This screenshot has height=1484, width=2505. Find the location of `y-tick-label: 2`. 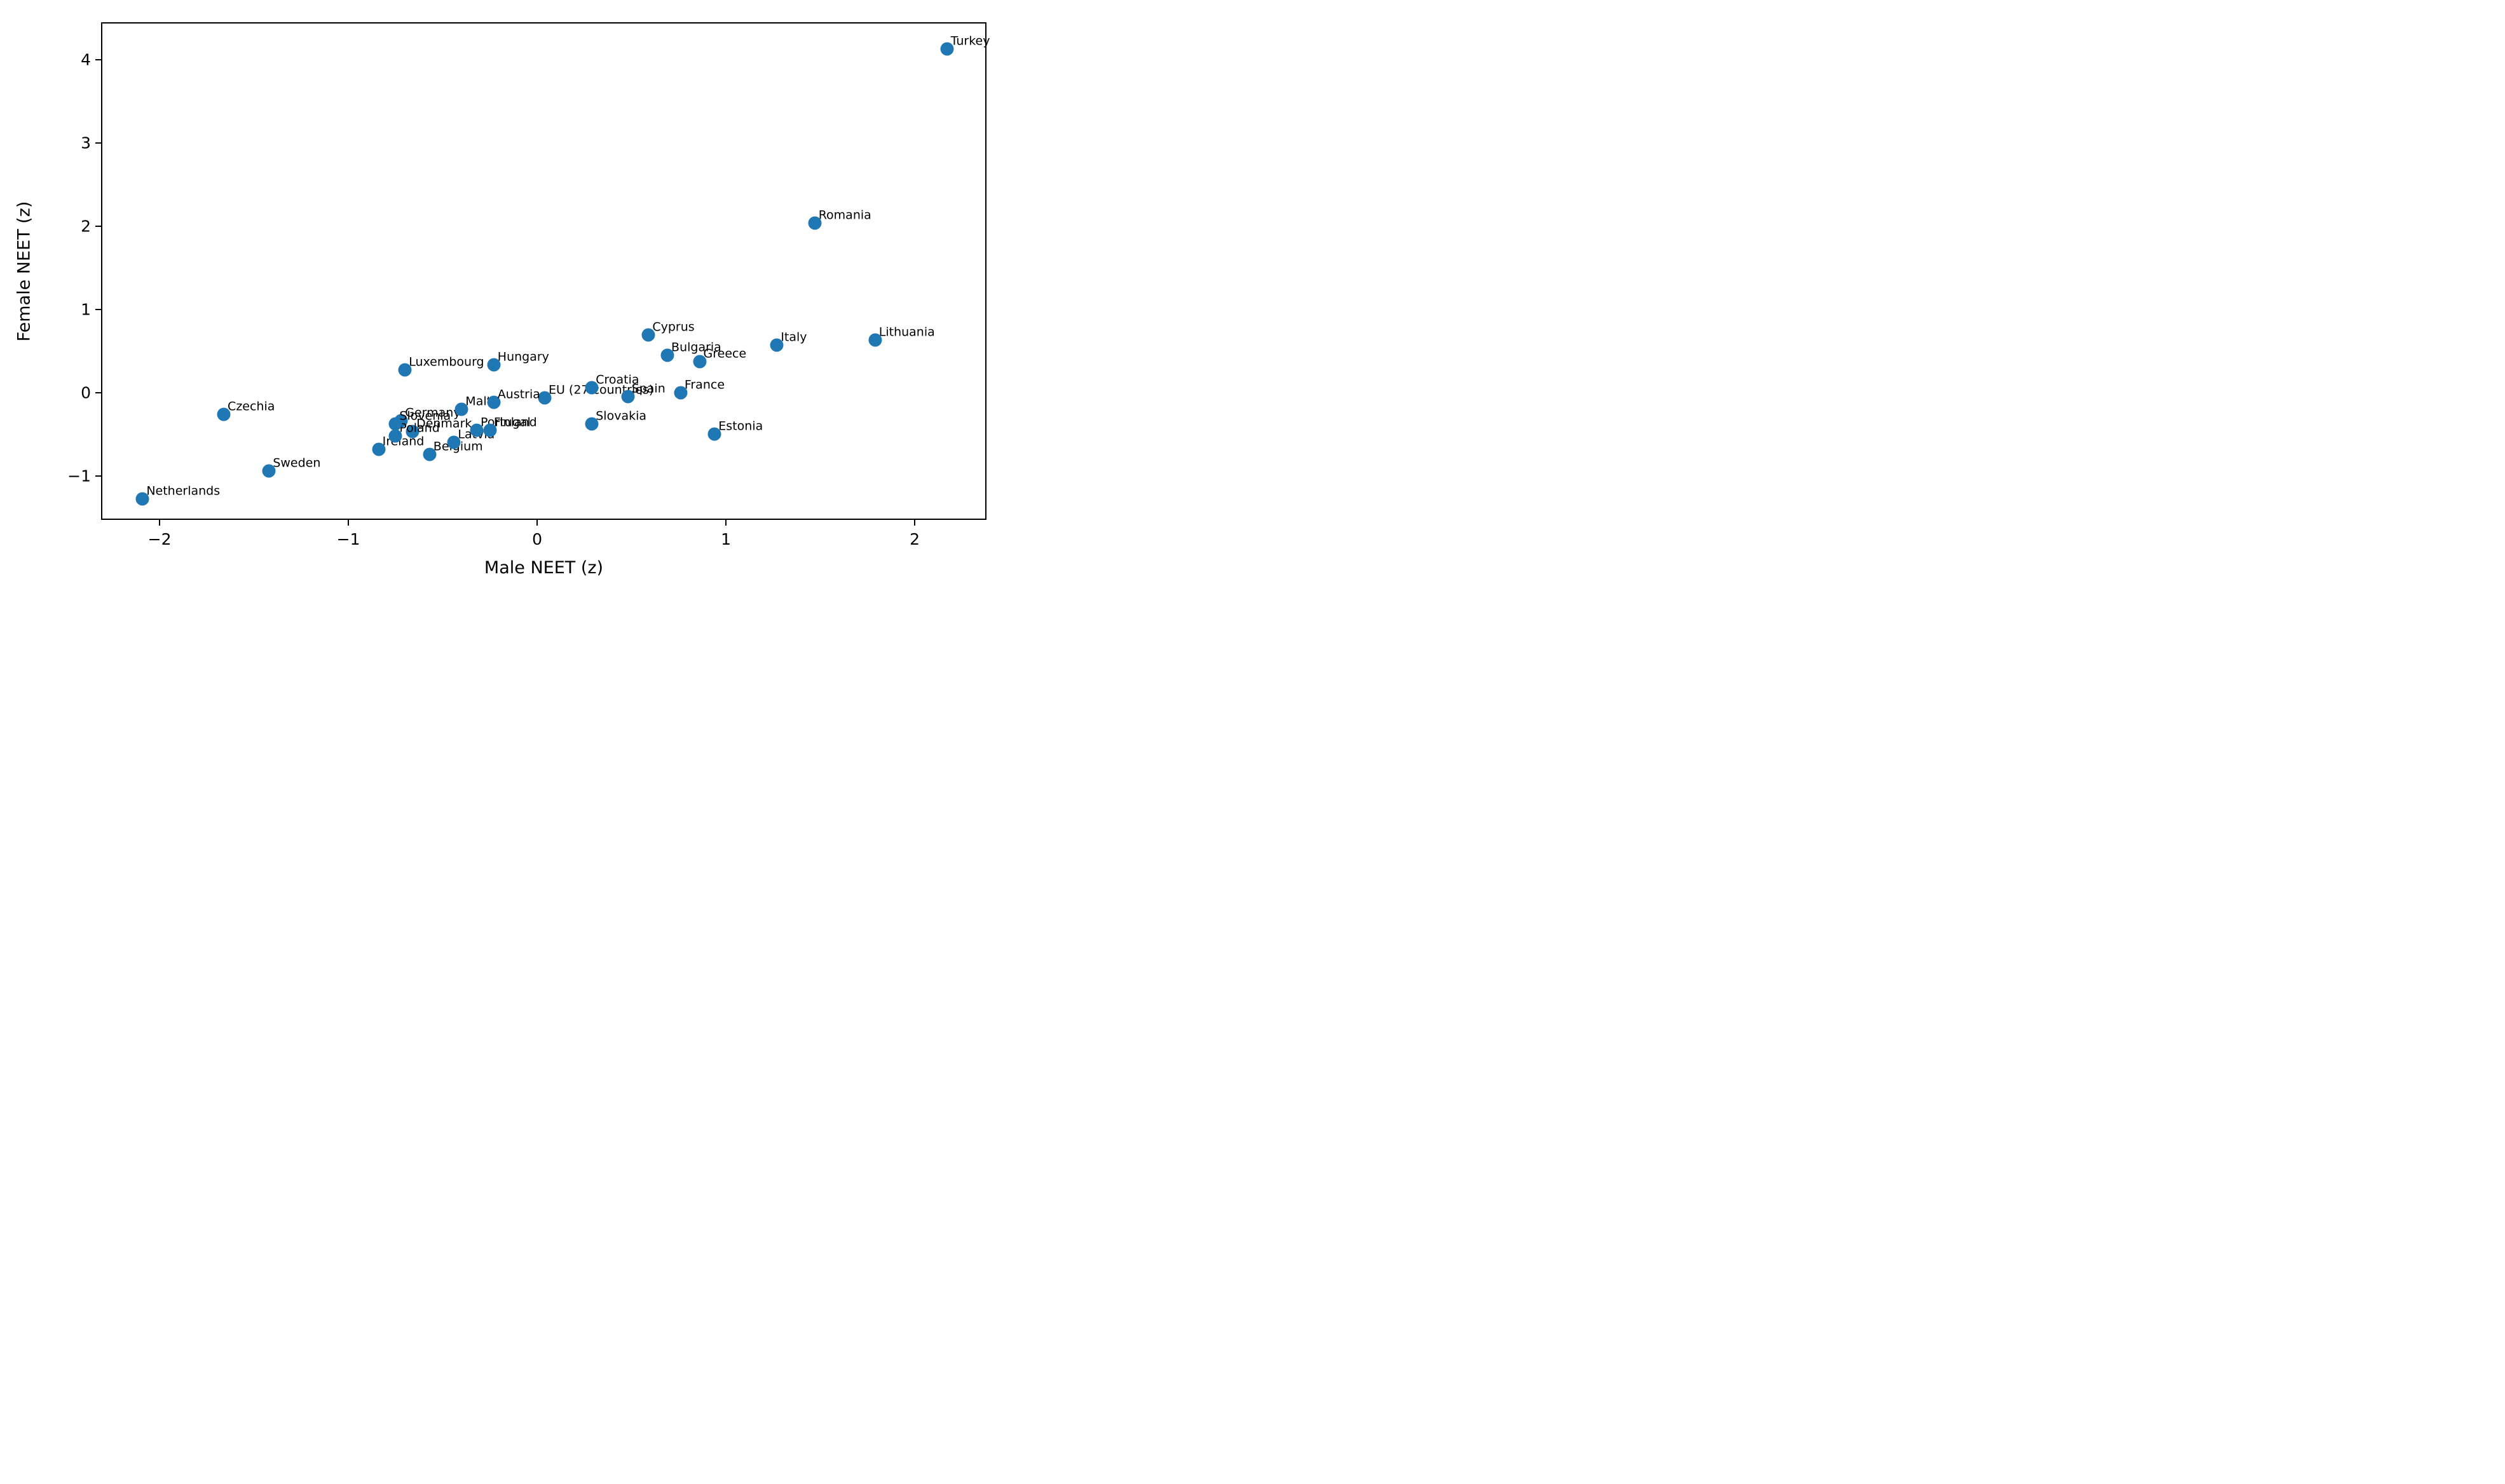

y-tick-label: 2 is located at coordinates (86, 227).